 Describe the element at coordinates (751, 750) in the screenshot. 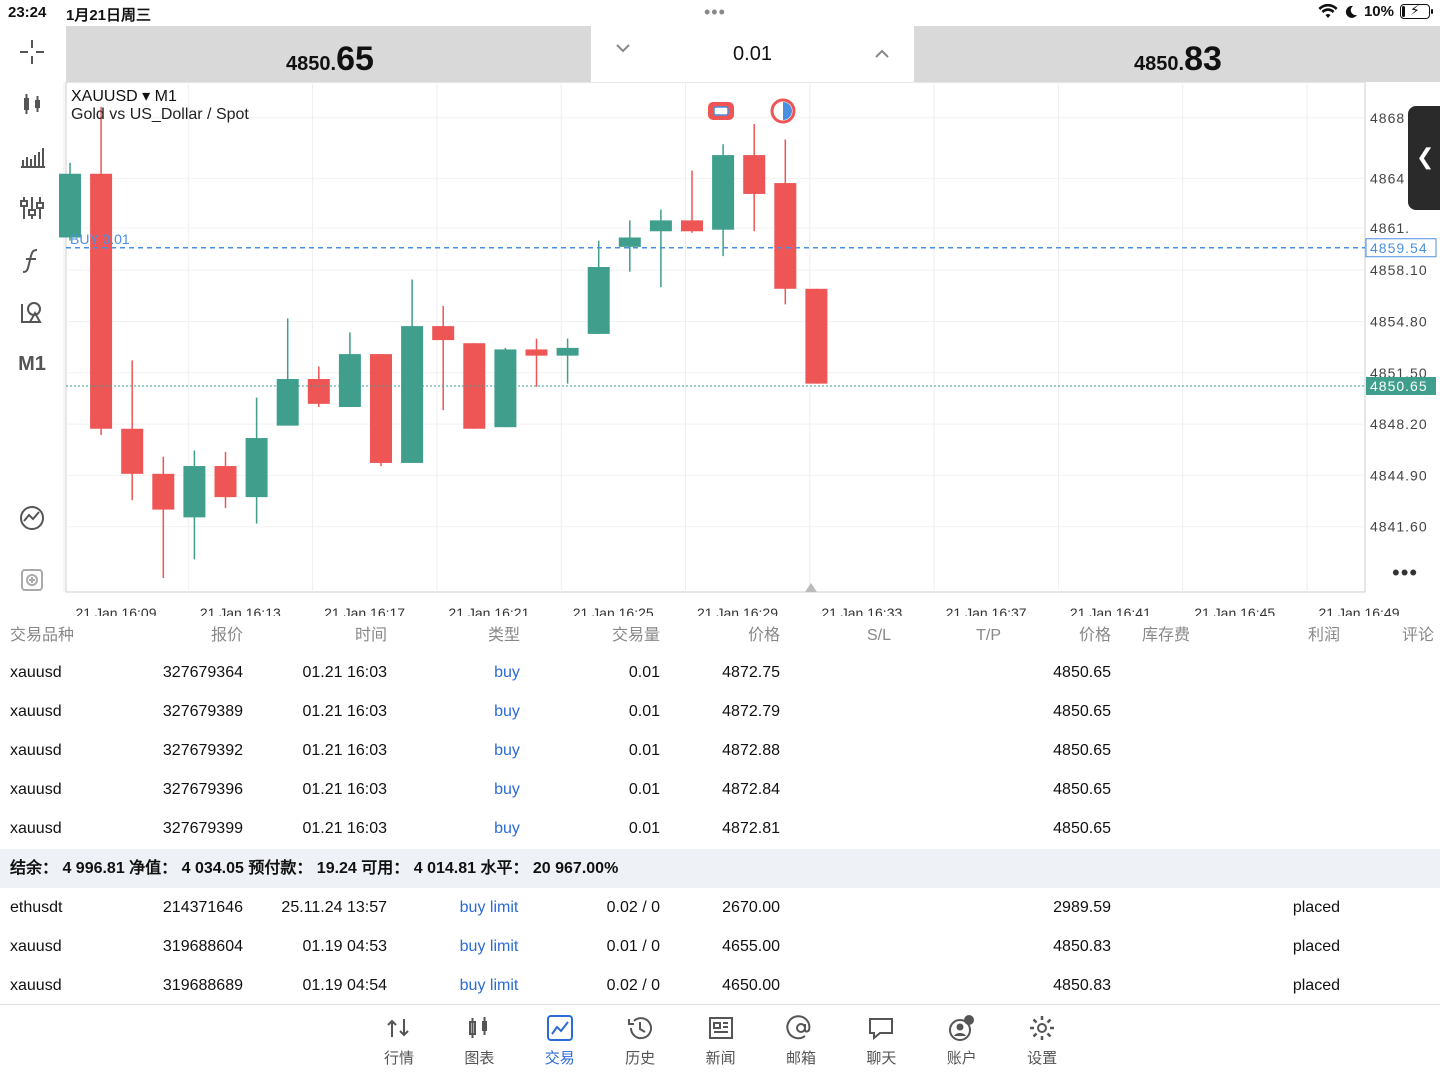

I see `position-open-price: 4872.88` at that location.